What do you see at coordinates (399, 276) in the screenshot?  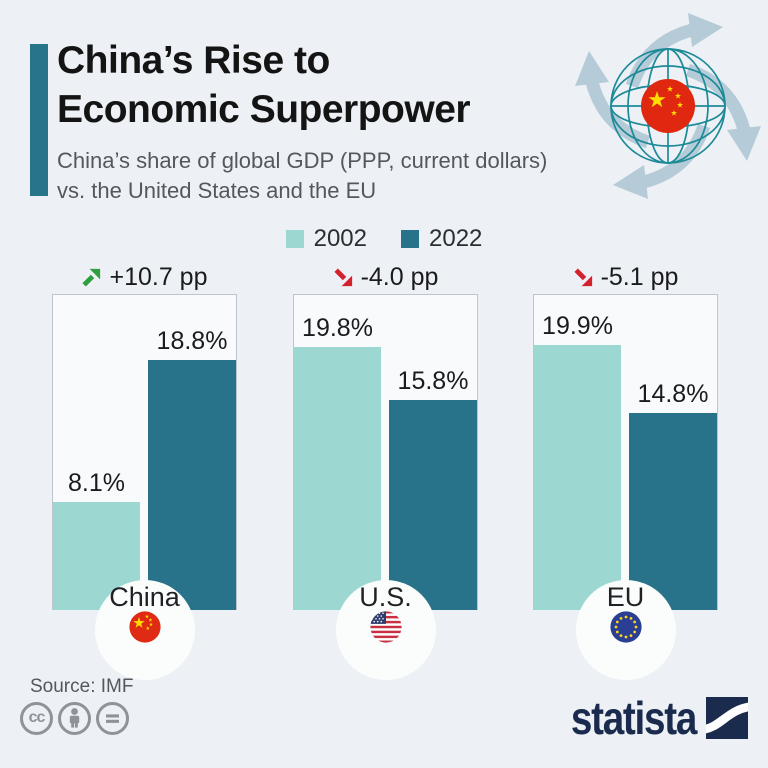 I see `change-label: -4.0 pp` at bounding box center [399, 276].